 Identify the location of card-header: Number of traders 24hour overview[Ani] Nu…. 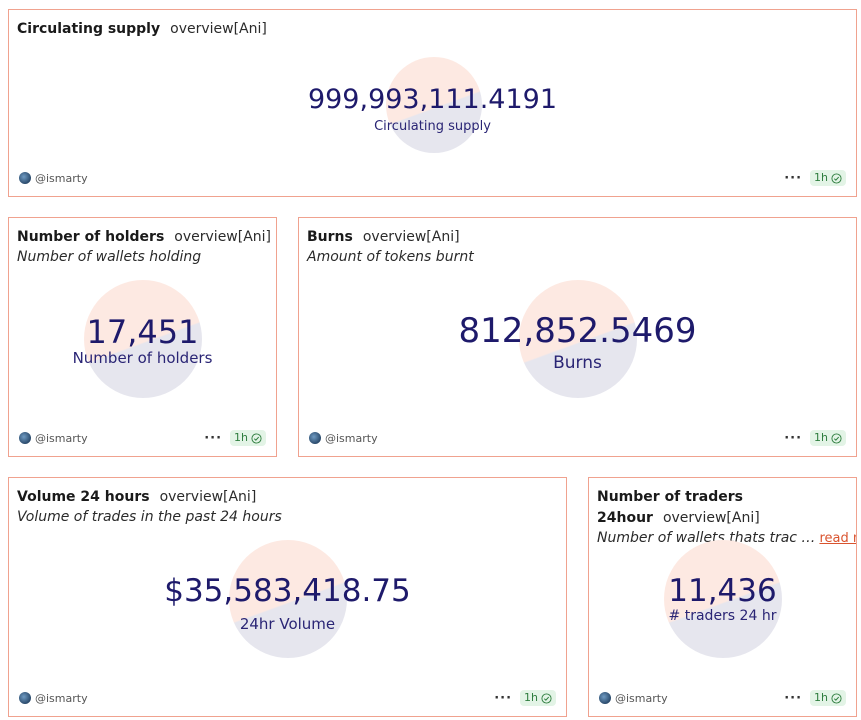
(726, 518).